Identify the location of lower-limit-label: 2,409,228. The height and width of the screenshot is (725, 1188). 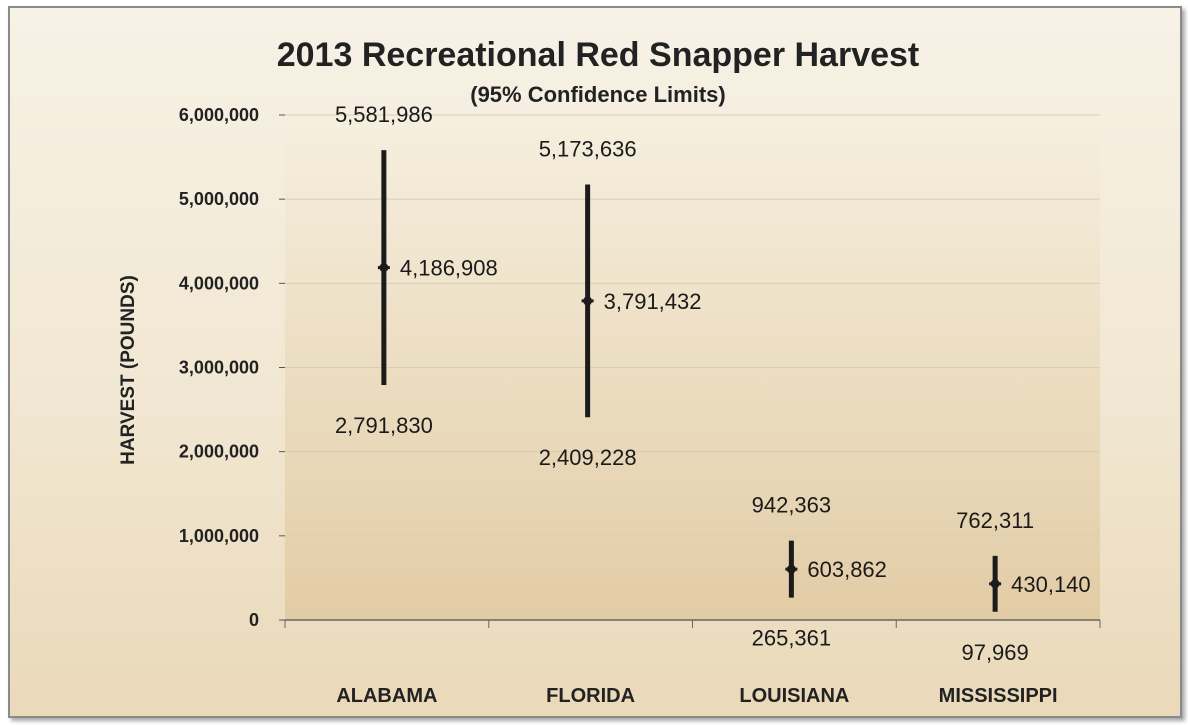
(588, 457).